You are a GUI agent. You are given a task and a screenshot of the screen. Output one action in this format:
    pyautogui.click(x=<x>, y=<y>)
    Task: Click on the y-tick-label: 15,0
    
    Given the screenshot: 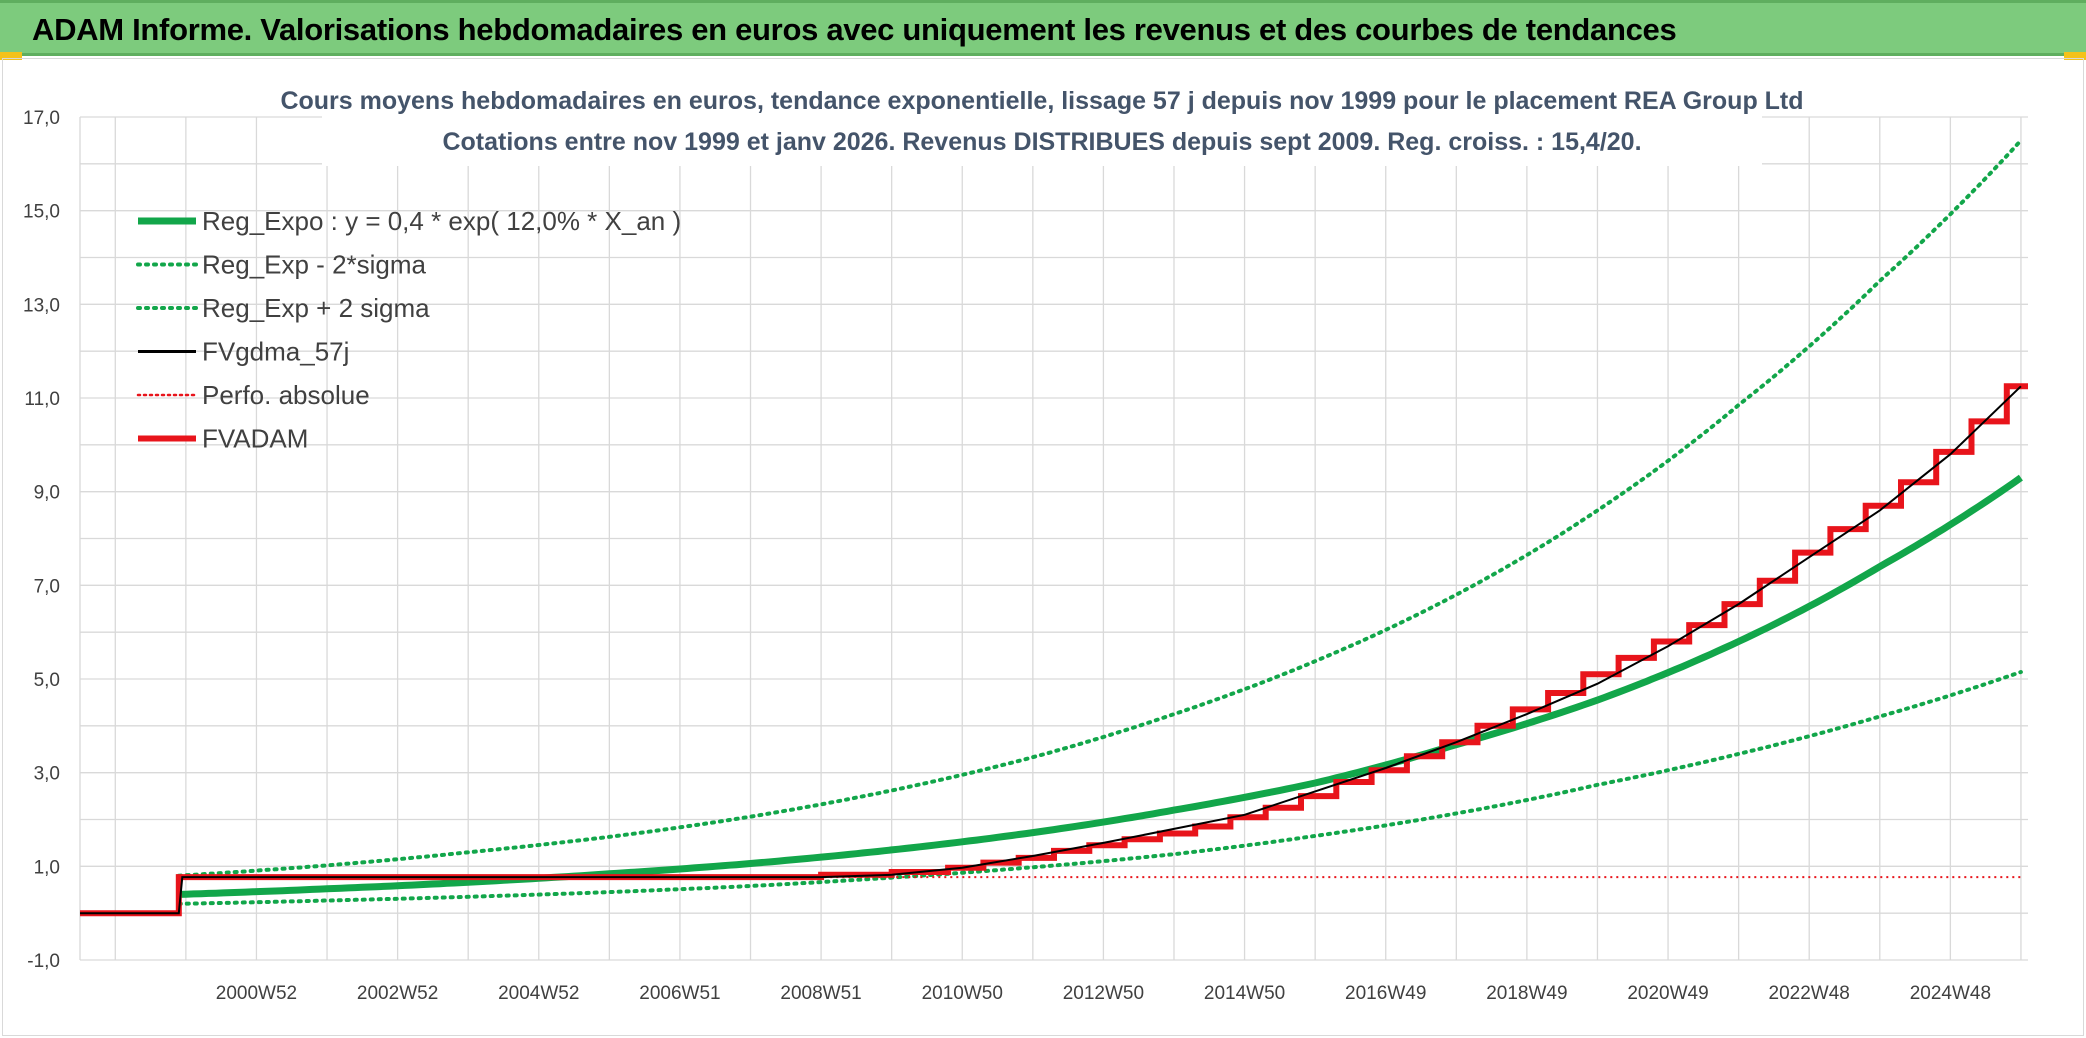 What is the action you would take?
    pyautogui.click(x=41, y=212)
    